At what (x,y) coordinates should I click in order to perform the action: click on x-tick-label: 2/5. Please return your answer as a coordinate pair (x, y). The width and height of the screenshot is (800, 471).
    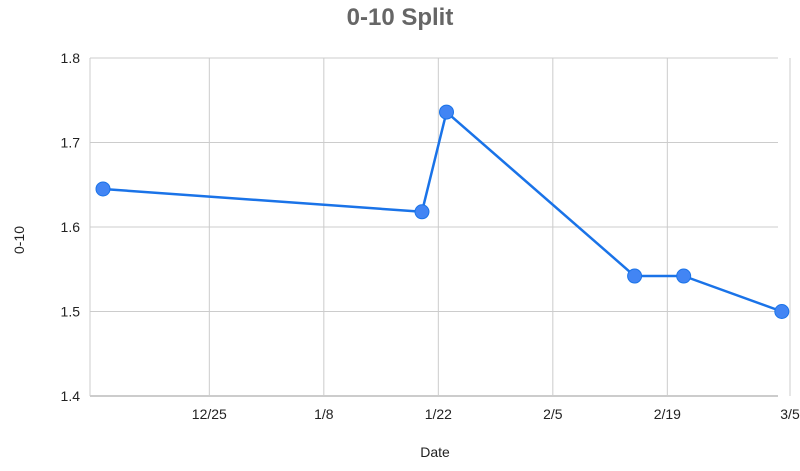
    Looking at the image, I should click on (553, 414).